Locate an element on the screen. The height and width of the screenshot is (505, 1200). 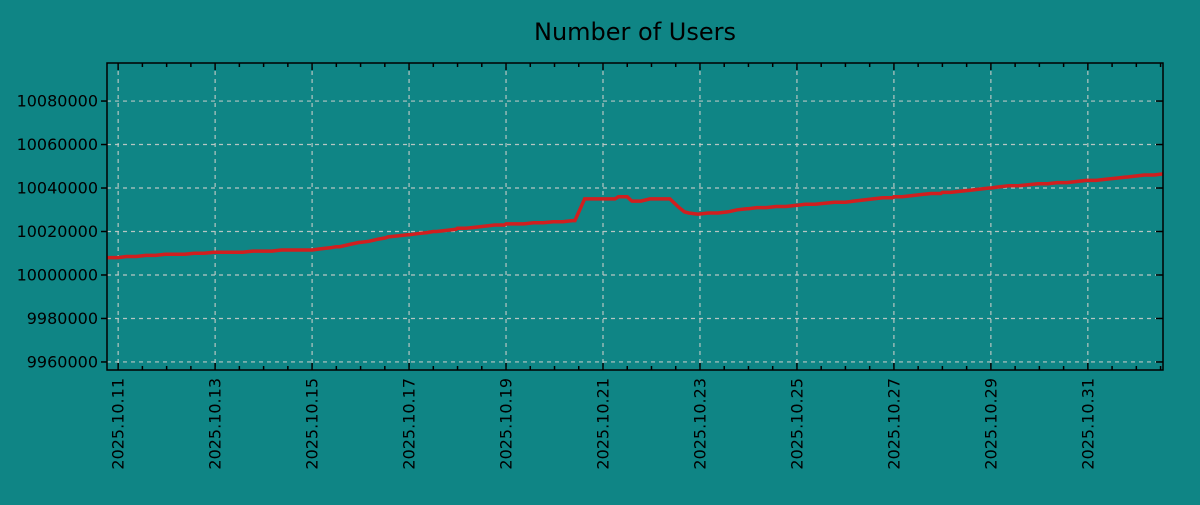
x-tick-label: 2025.10.11 is located at coordinates (118, 424).